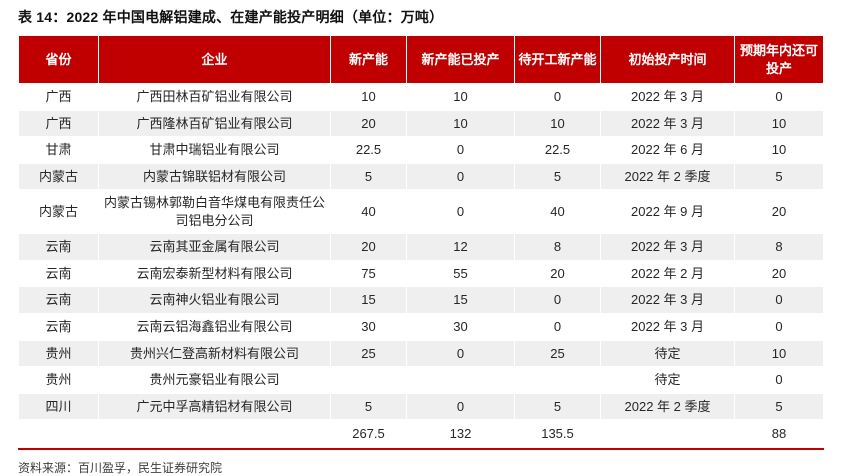 This screenshot has height=476, width=841. I want to click on table-header: 省份 企业 新产能 新产能已投产 待开工新产能 初始投产时间 预期年内还可投产, so click(421, 59).